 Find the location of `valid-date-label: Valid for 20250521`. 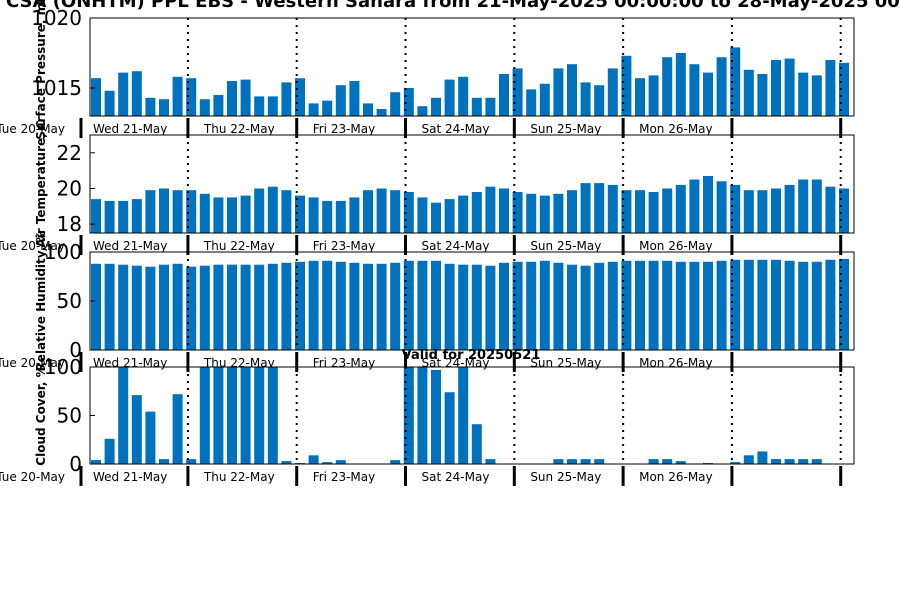

valid-date-label: Valid for 20250521 is located at coordinates (471, 355).